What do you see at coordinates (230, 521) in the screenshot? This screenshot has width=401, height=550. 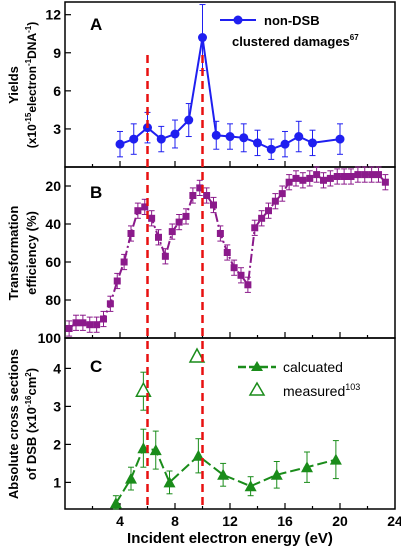 I see `xtick-label: 12` at bounding box center [230, 521].